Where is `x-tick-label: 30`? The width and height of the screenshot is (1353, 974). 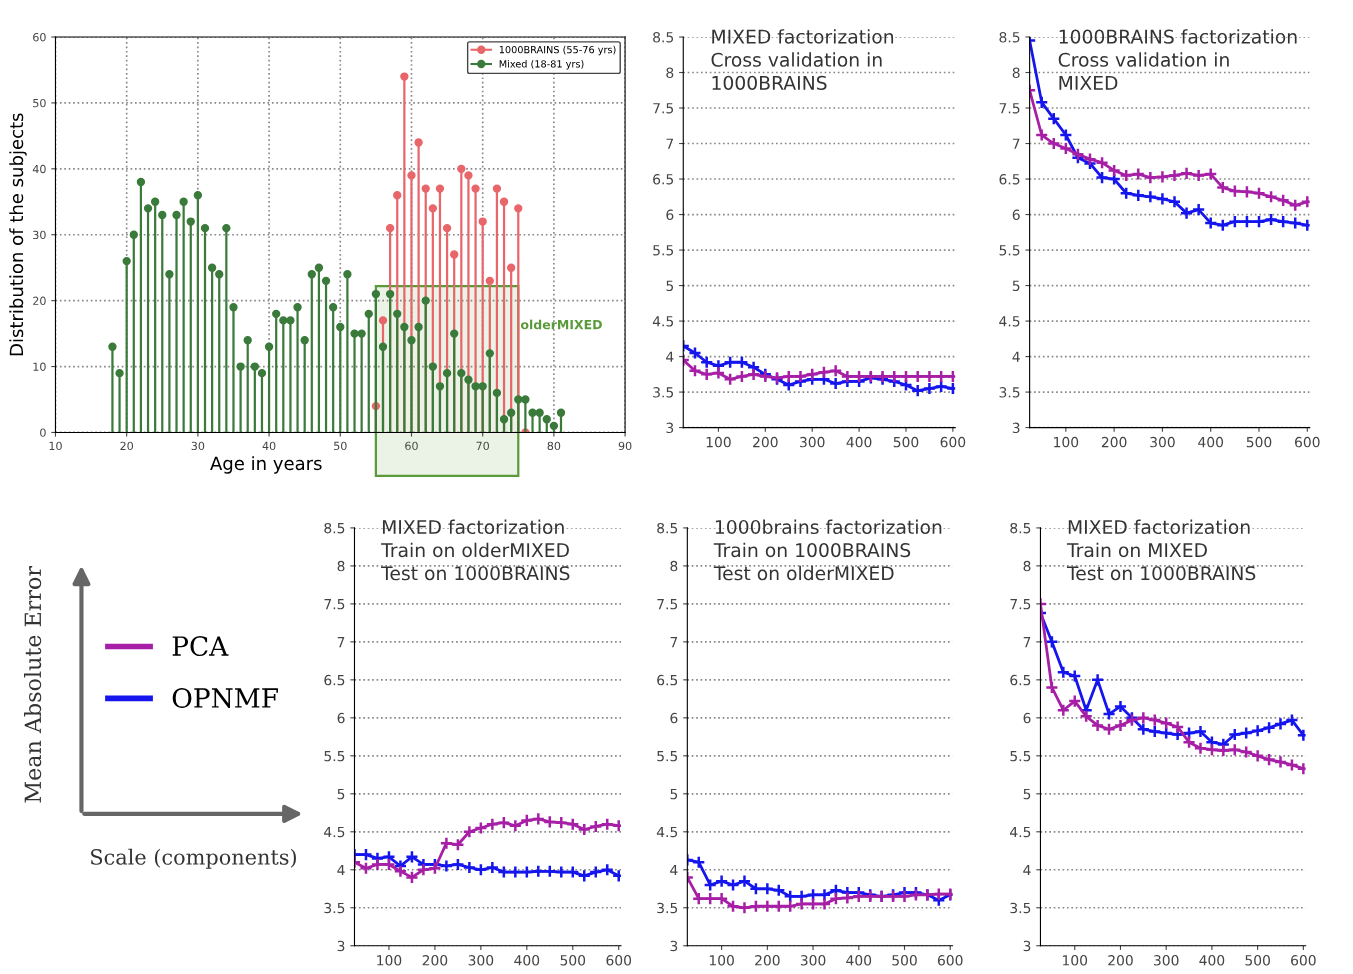
x-tick-label: 30 is located at coordinates (198, 446).